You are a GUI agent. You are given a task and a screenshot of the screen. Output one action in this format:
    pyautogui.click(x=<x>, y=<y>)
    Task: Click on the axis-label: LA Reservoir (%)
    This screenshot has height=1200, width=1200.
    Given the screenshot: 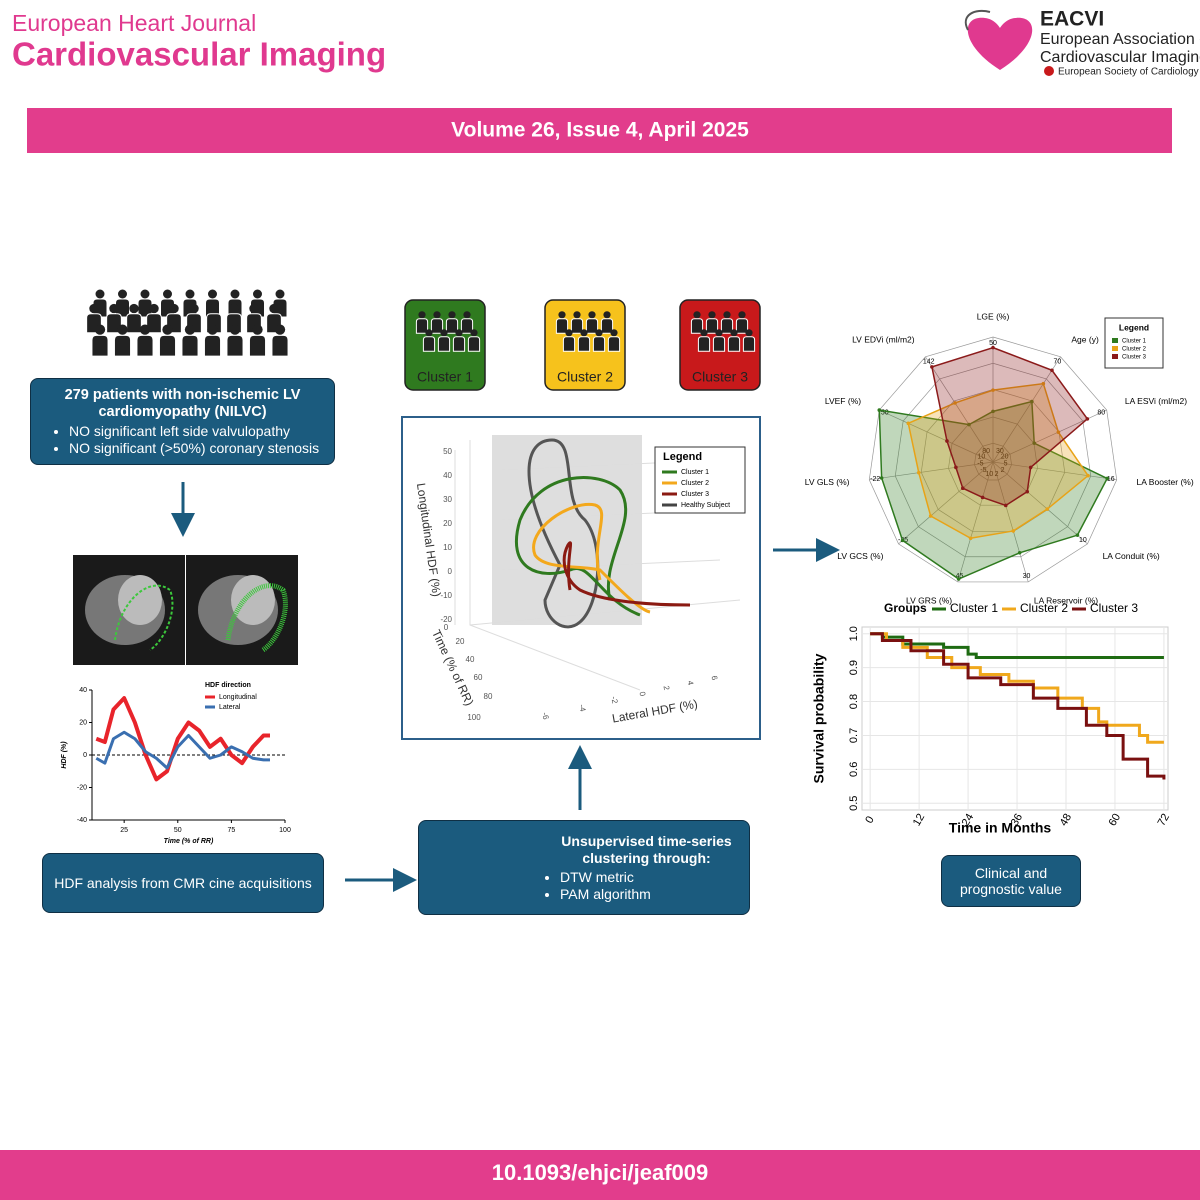 What is the action you would take?
    pyautogui.click(x=1066, y=600)
    